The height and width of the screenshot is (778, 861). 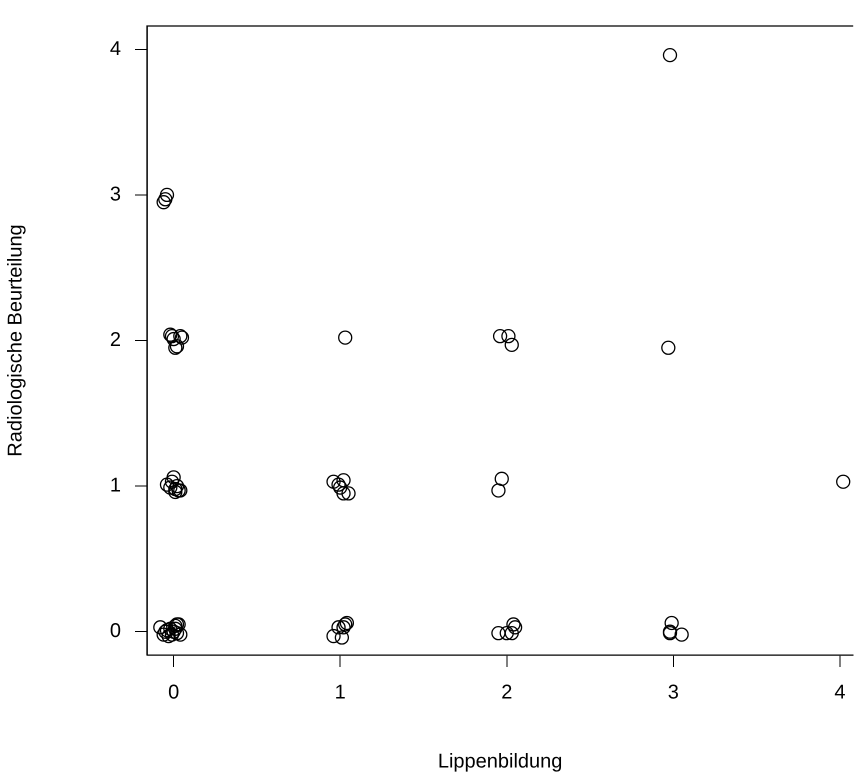 I want to click on x-tick-label: 2, so click(x=506, y=693).